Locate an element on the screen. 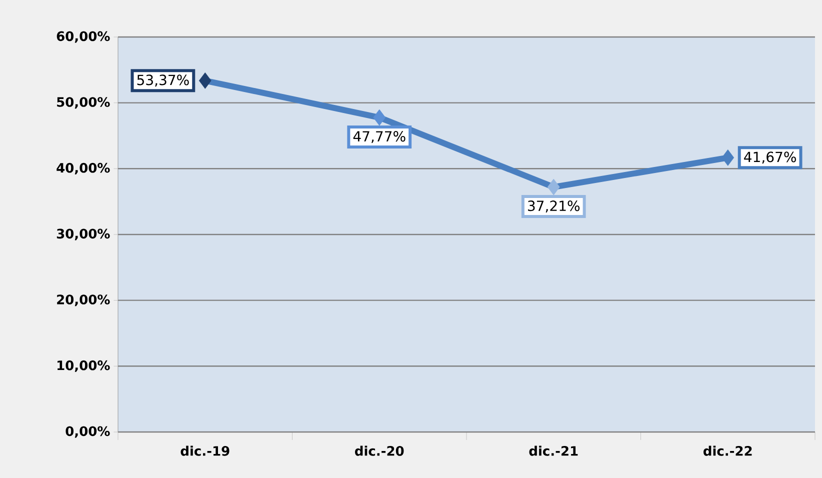 The width and height of the screenshot is (822, 478). y-tick-label: 50,00% is located at coordinates (83, 103).